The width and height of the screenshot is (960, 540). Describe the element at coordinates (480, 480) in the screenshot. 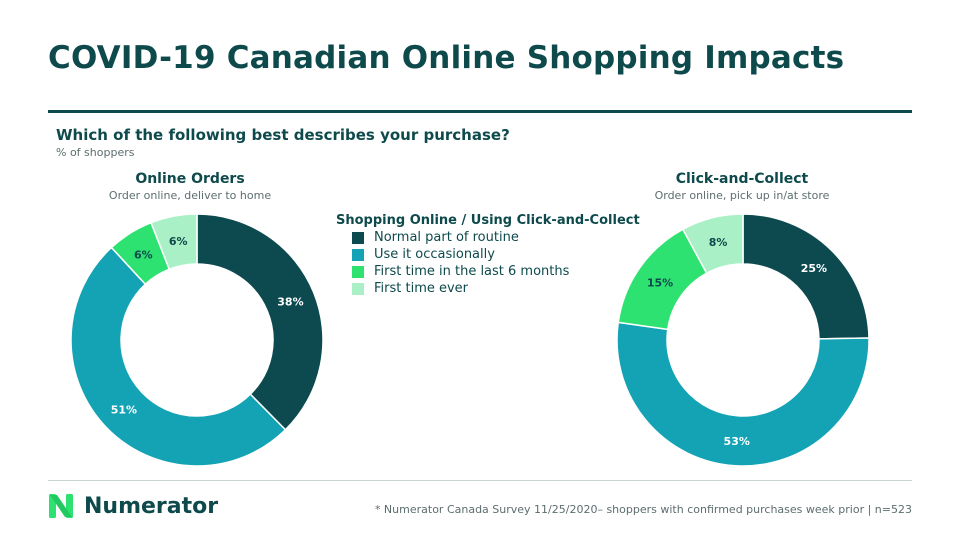

I see `footer-divider` at that location.